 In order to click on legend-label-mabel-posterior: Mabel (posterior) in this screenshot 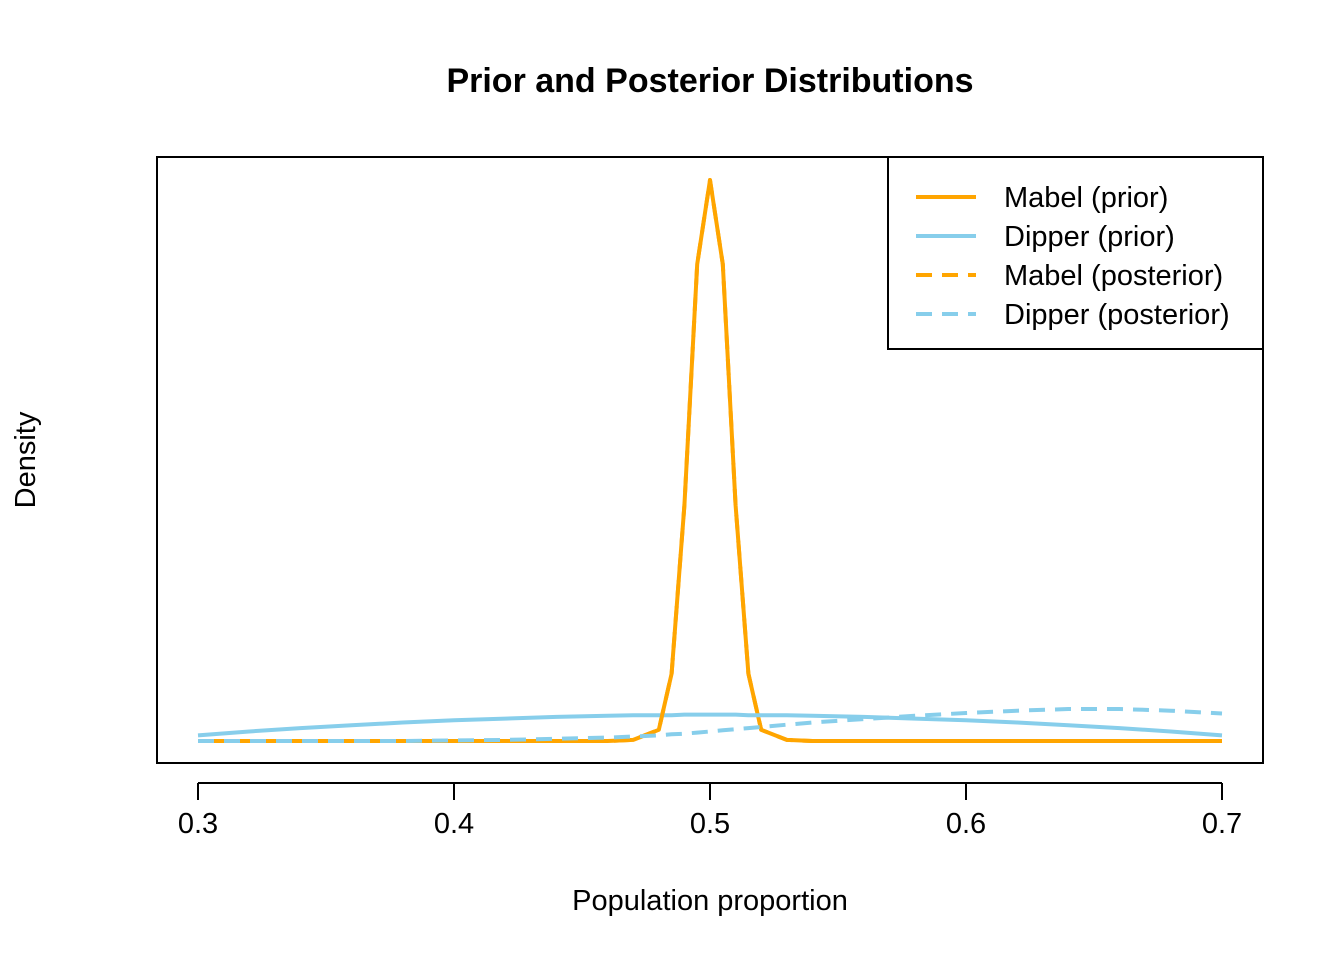, I will do `click(1113, 276)`.